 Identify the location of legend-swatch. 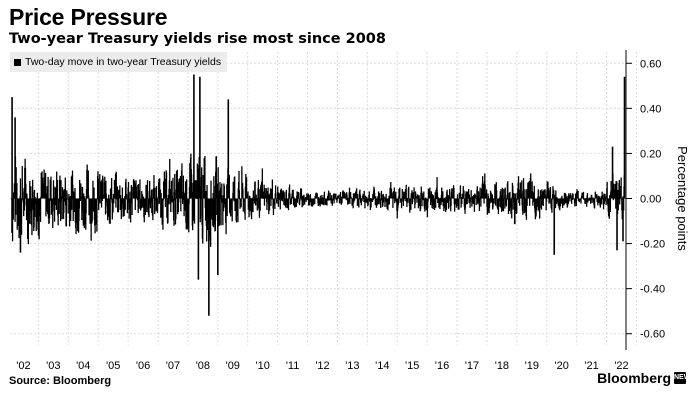
(17, 62).